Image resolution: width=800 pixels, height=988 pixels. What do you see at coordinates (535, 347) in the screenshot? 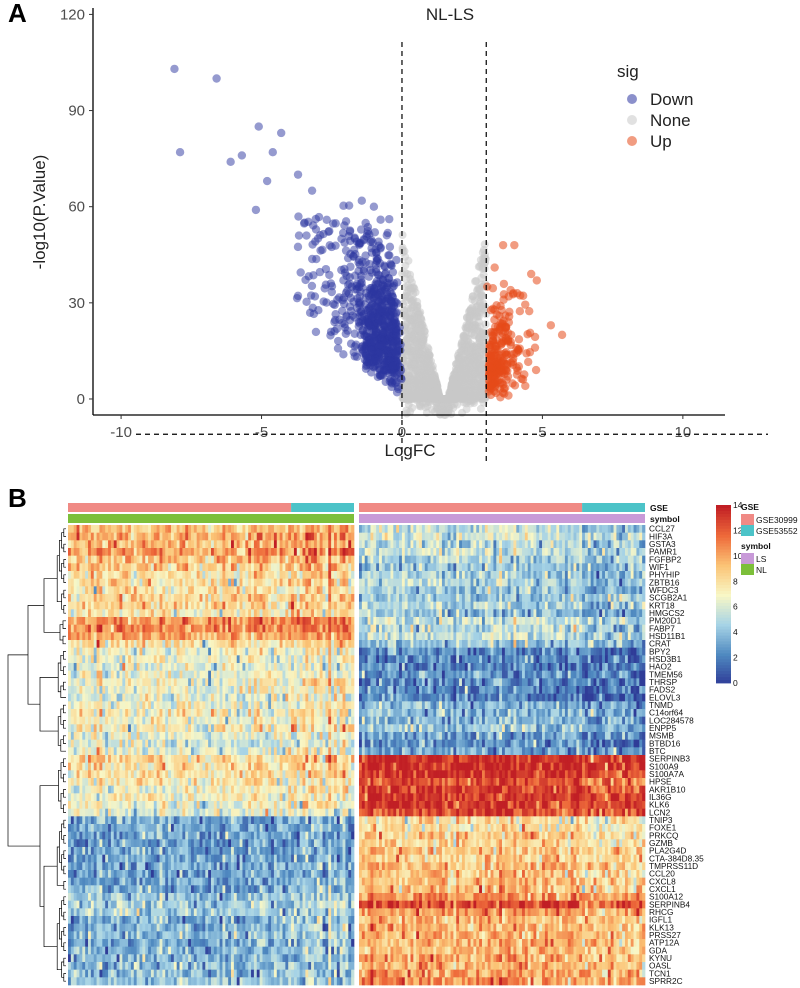
I see `up-point` at bounding box center [535, 347].